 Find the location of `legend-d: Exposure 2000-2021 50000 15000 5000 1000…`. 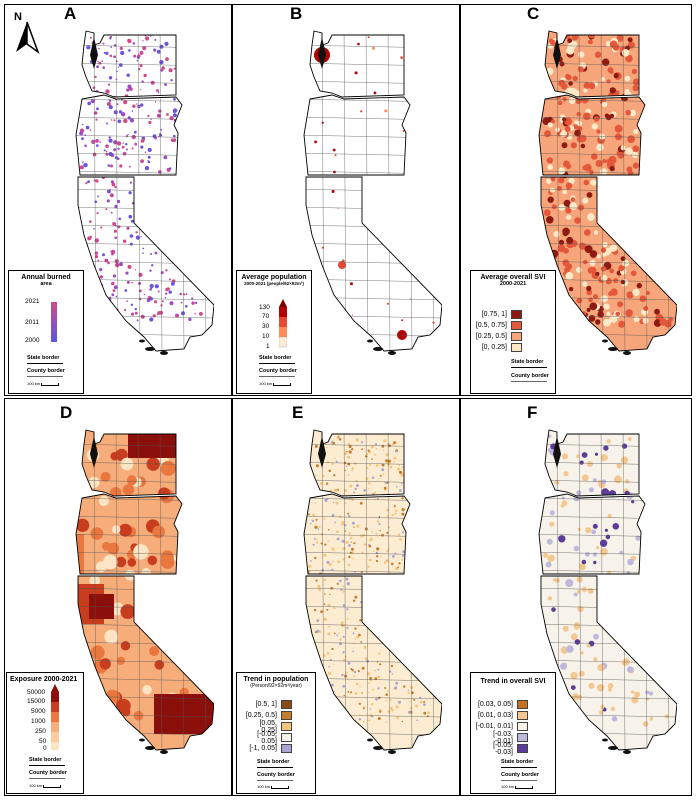

legend-d: Exposure 2000-2021 50000 15000 5000 1000… is located at coordinates (45, 733).